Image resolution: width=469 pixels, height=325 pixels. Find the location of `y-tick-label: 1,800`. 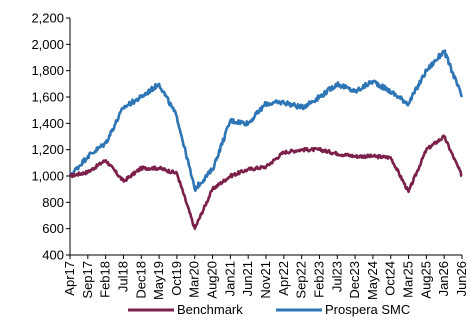

y-tick-label: 1,800 is located at coordinates (47, 70).